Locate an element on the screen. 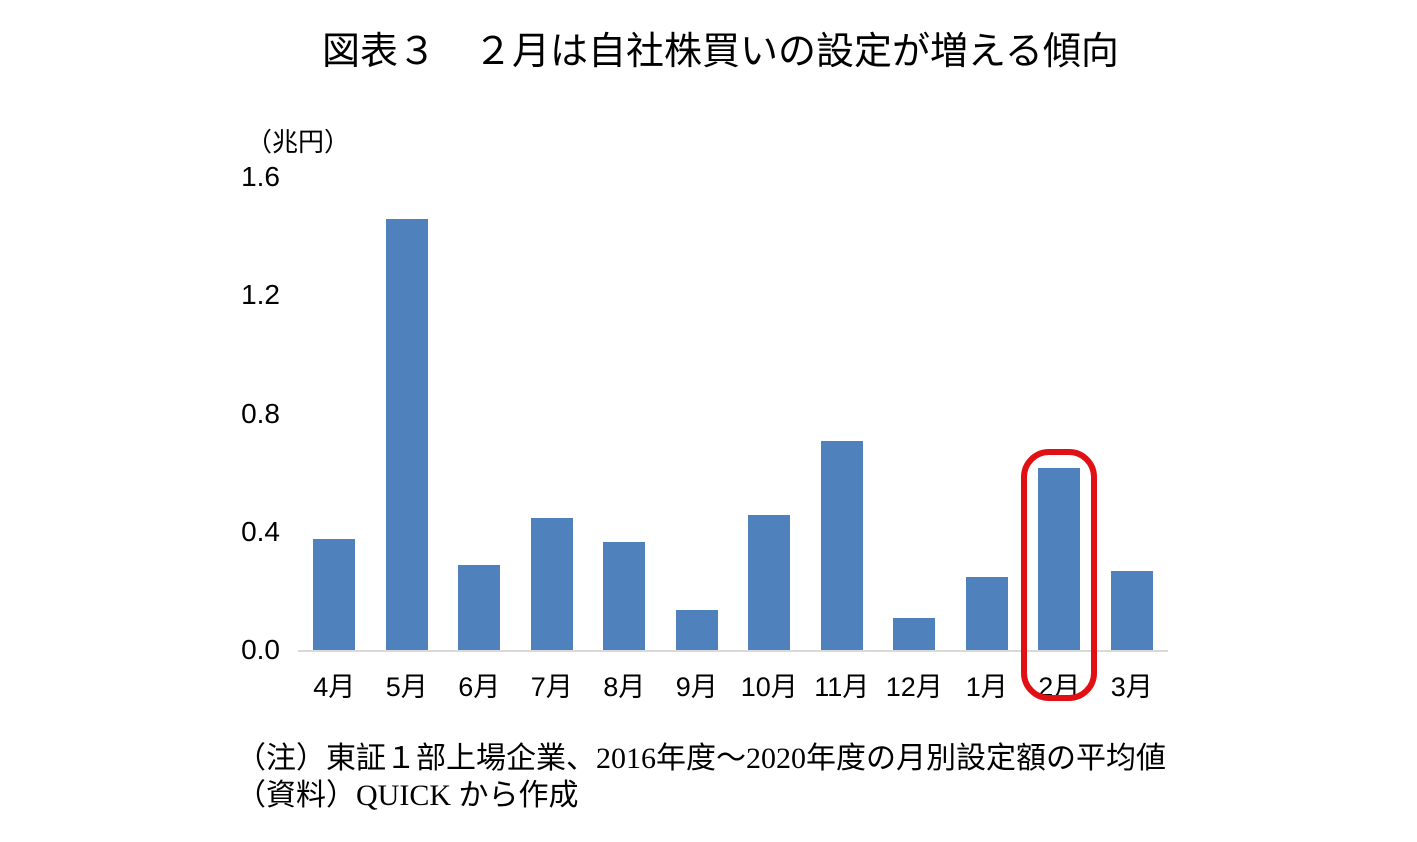 The image size is (1417, 842). x-tick-label: 4月 is located at coordinates (334, 687).